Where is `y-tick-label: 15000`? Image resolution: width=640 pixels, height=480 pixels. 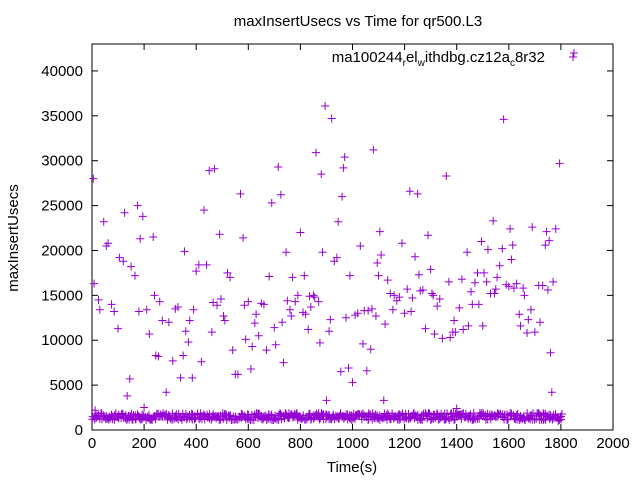 y-tick-label: 15000 is located at coordinates (62, 295).